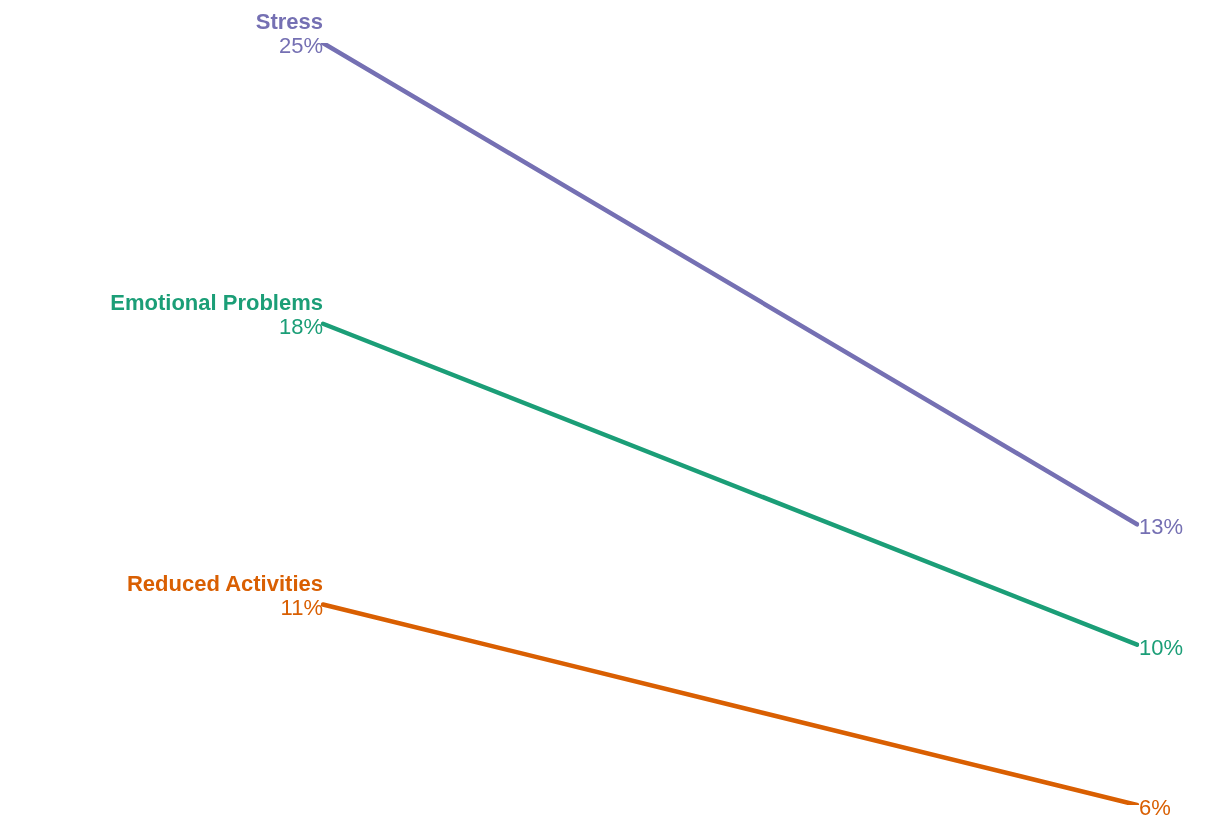  I want to click on data-label: 18%, so click(300, 326).